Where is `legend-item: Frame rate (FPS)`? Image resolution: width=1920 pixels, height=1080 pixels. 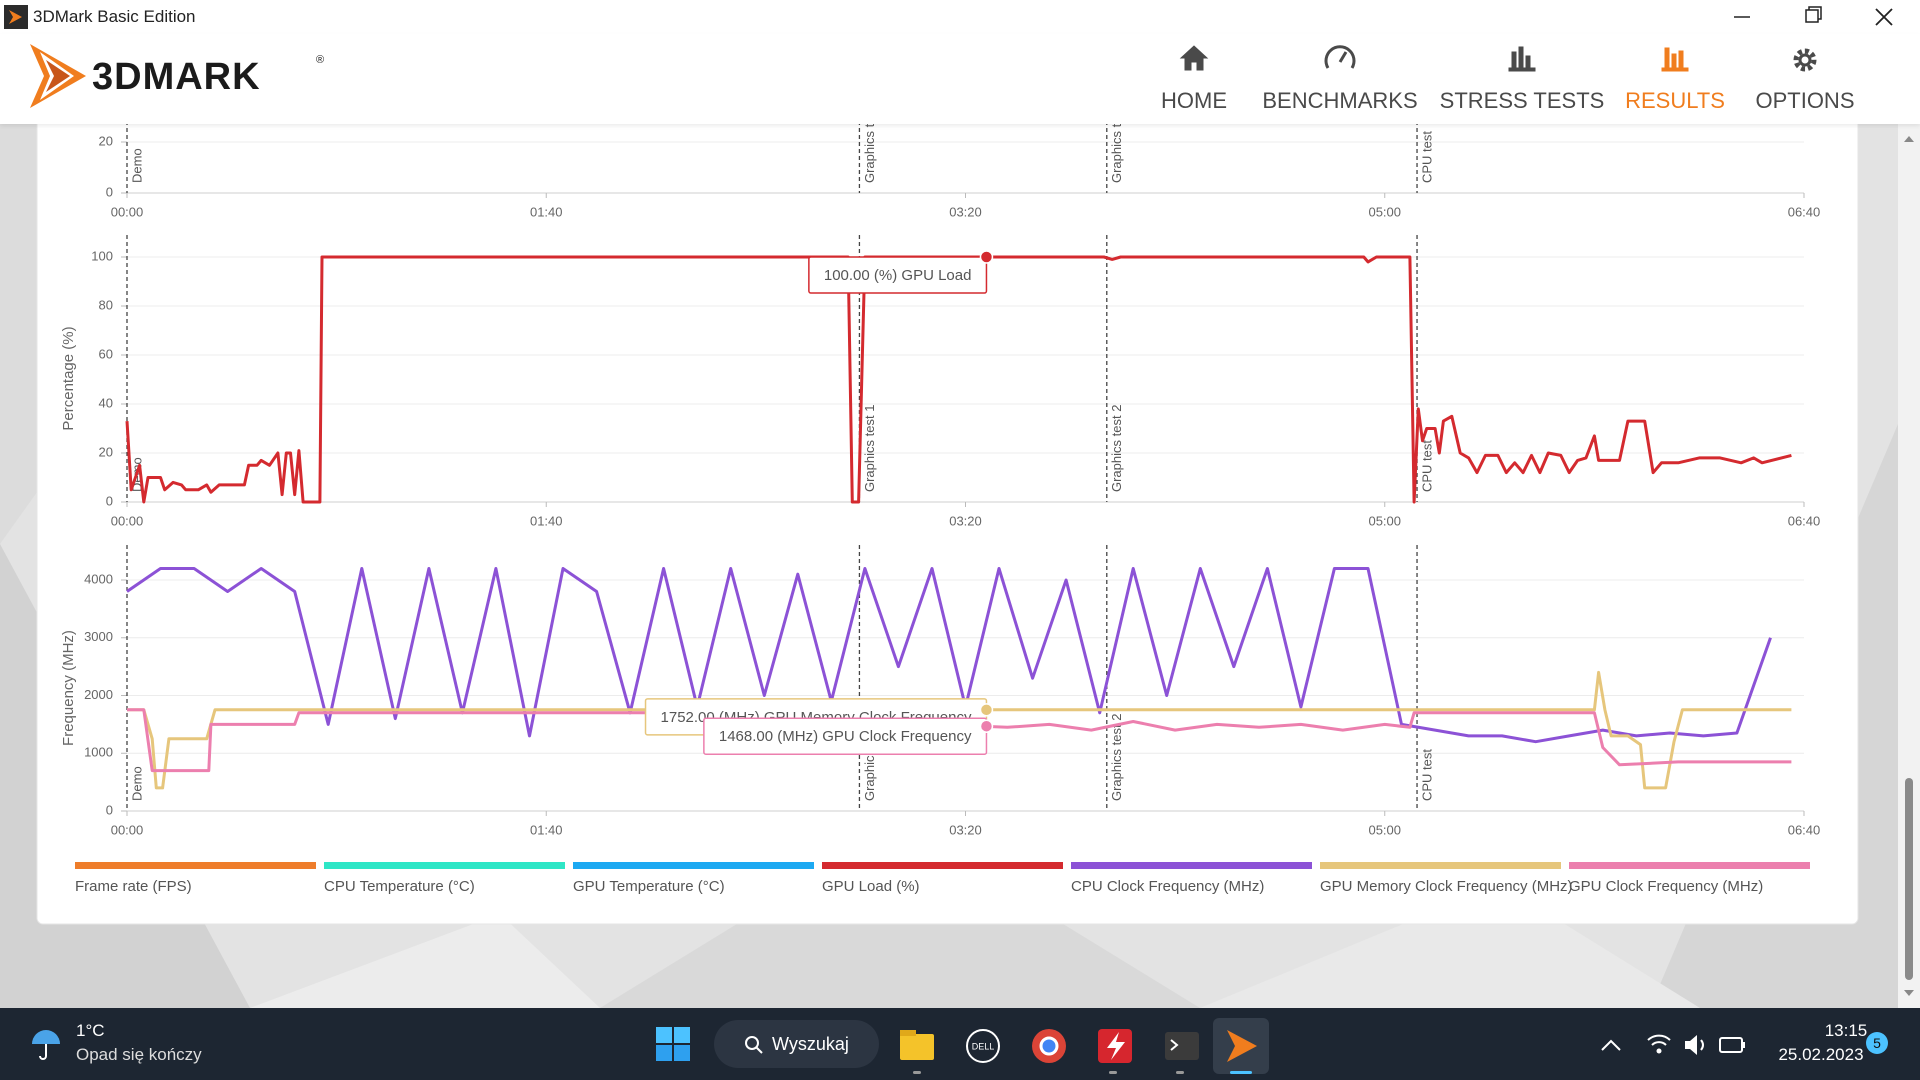
legend-item: Frame rate (FPS) is located at coordinates (195, 878).